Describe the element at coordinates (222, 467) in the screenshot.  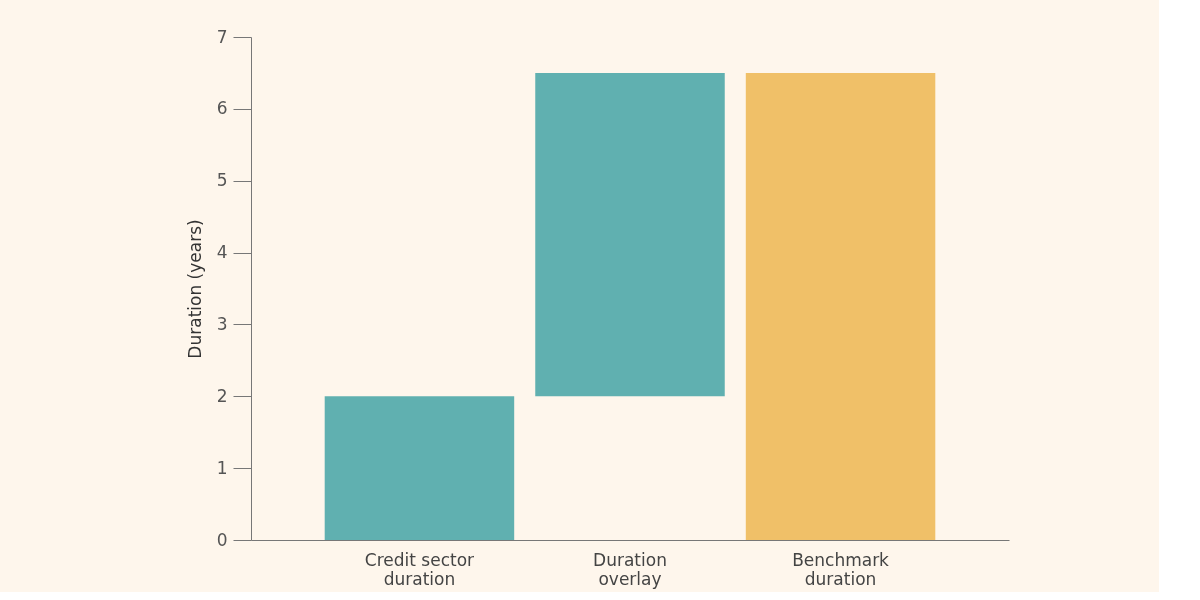
I see `y-tick-label: 1` at that location.